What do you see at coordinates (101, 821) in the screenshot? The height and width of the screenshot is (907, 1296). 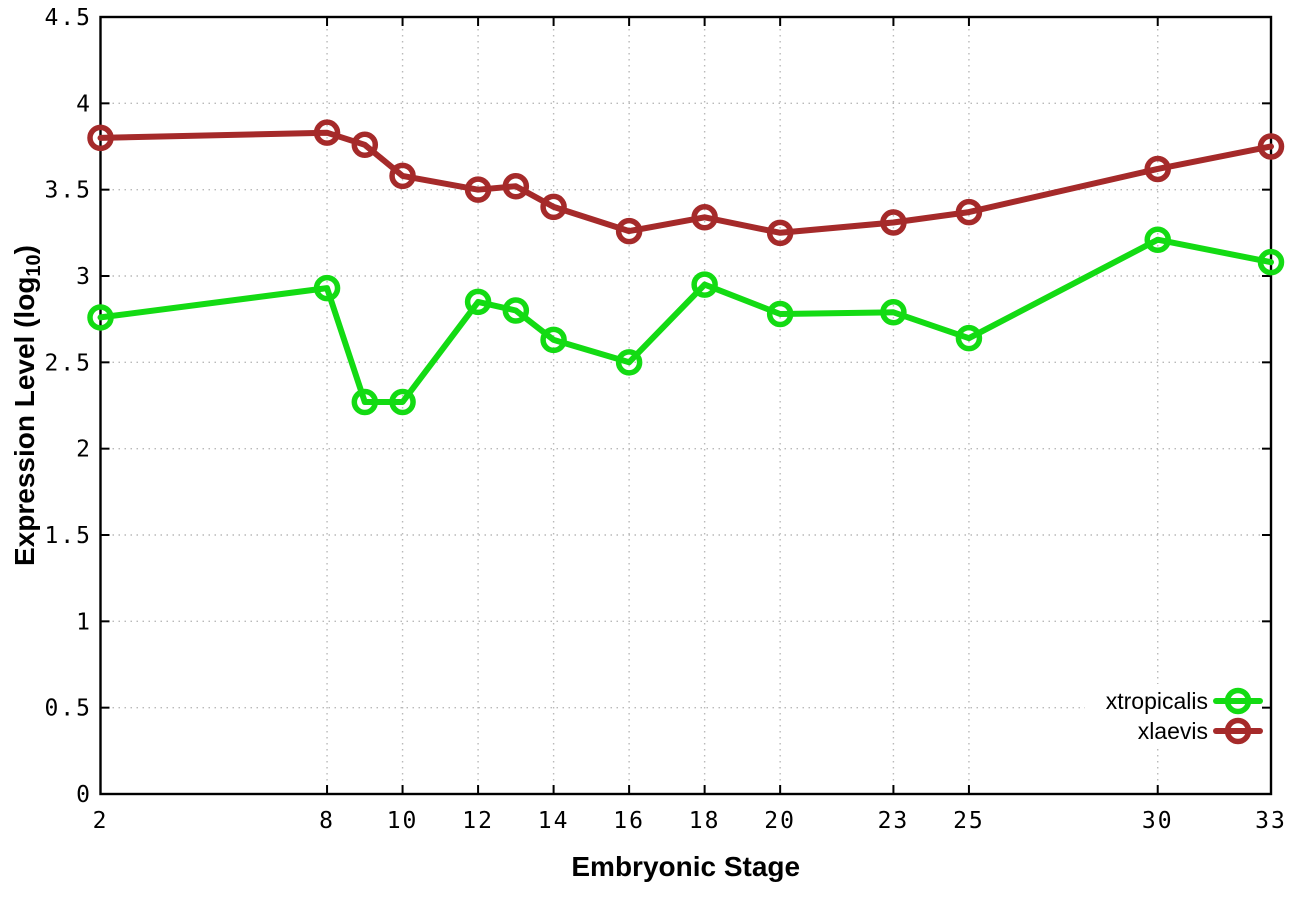 I see `x-tick-label: 2` at bounding box center [101, 821].